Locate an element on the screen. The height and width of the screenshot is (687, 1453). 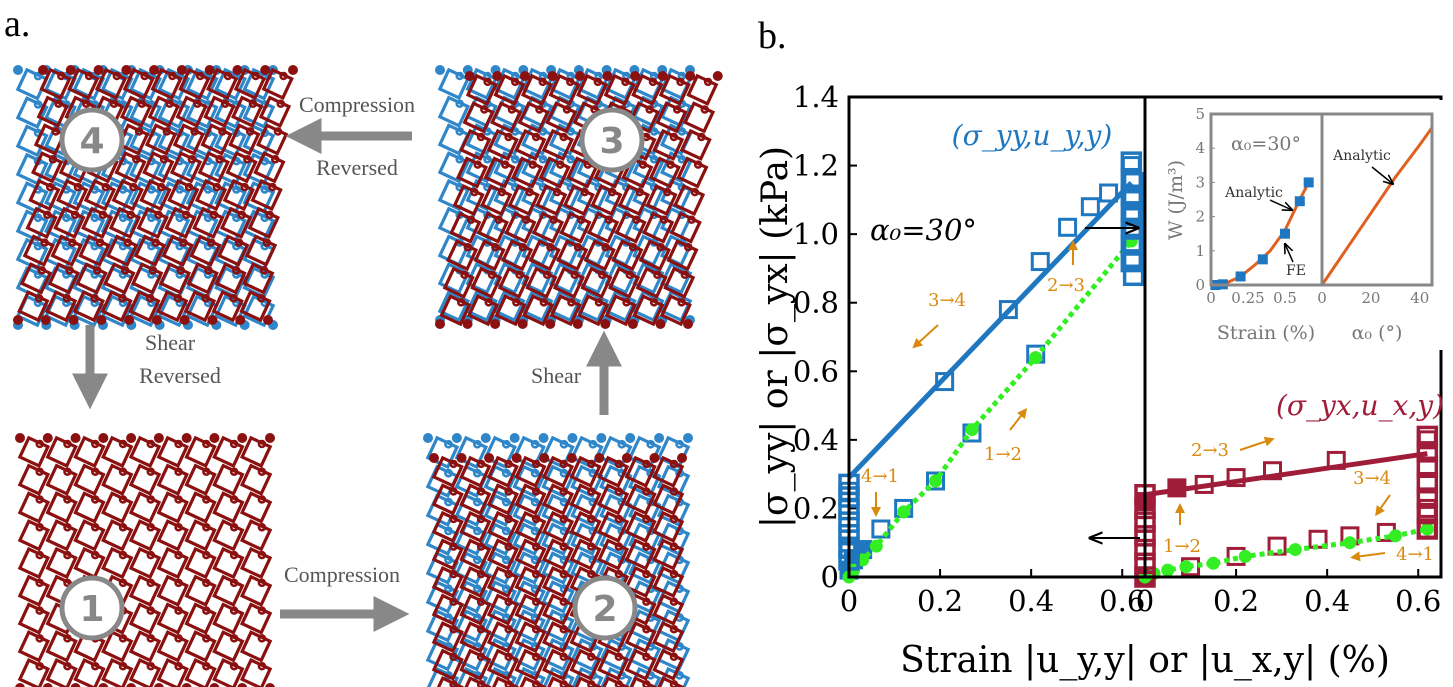
x-tick-label: 0 is located at coordinates (849, 601).